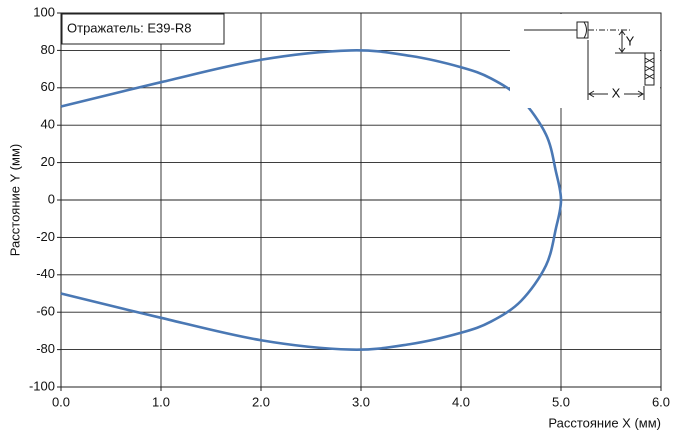 The height and width of the screenshot is (434, 676). What do you see at coordinates (261, 401) in the screenshot?
I see `x-tick-label: 2.0` at bounding box center [261, 401].